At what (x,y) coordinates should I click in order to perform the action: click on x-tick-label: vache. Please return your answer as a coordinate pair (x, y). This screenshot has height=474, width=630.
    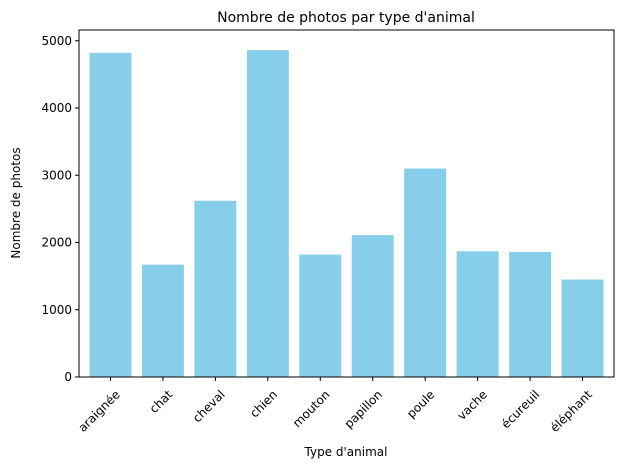
    Looking at the image, I should click on (472, 404).